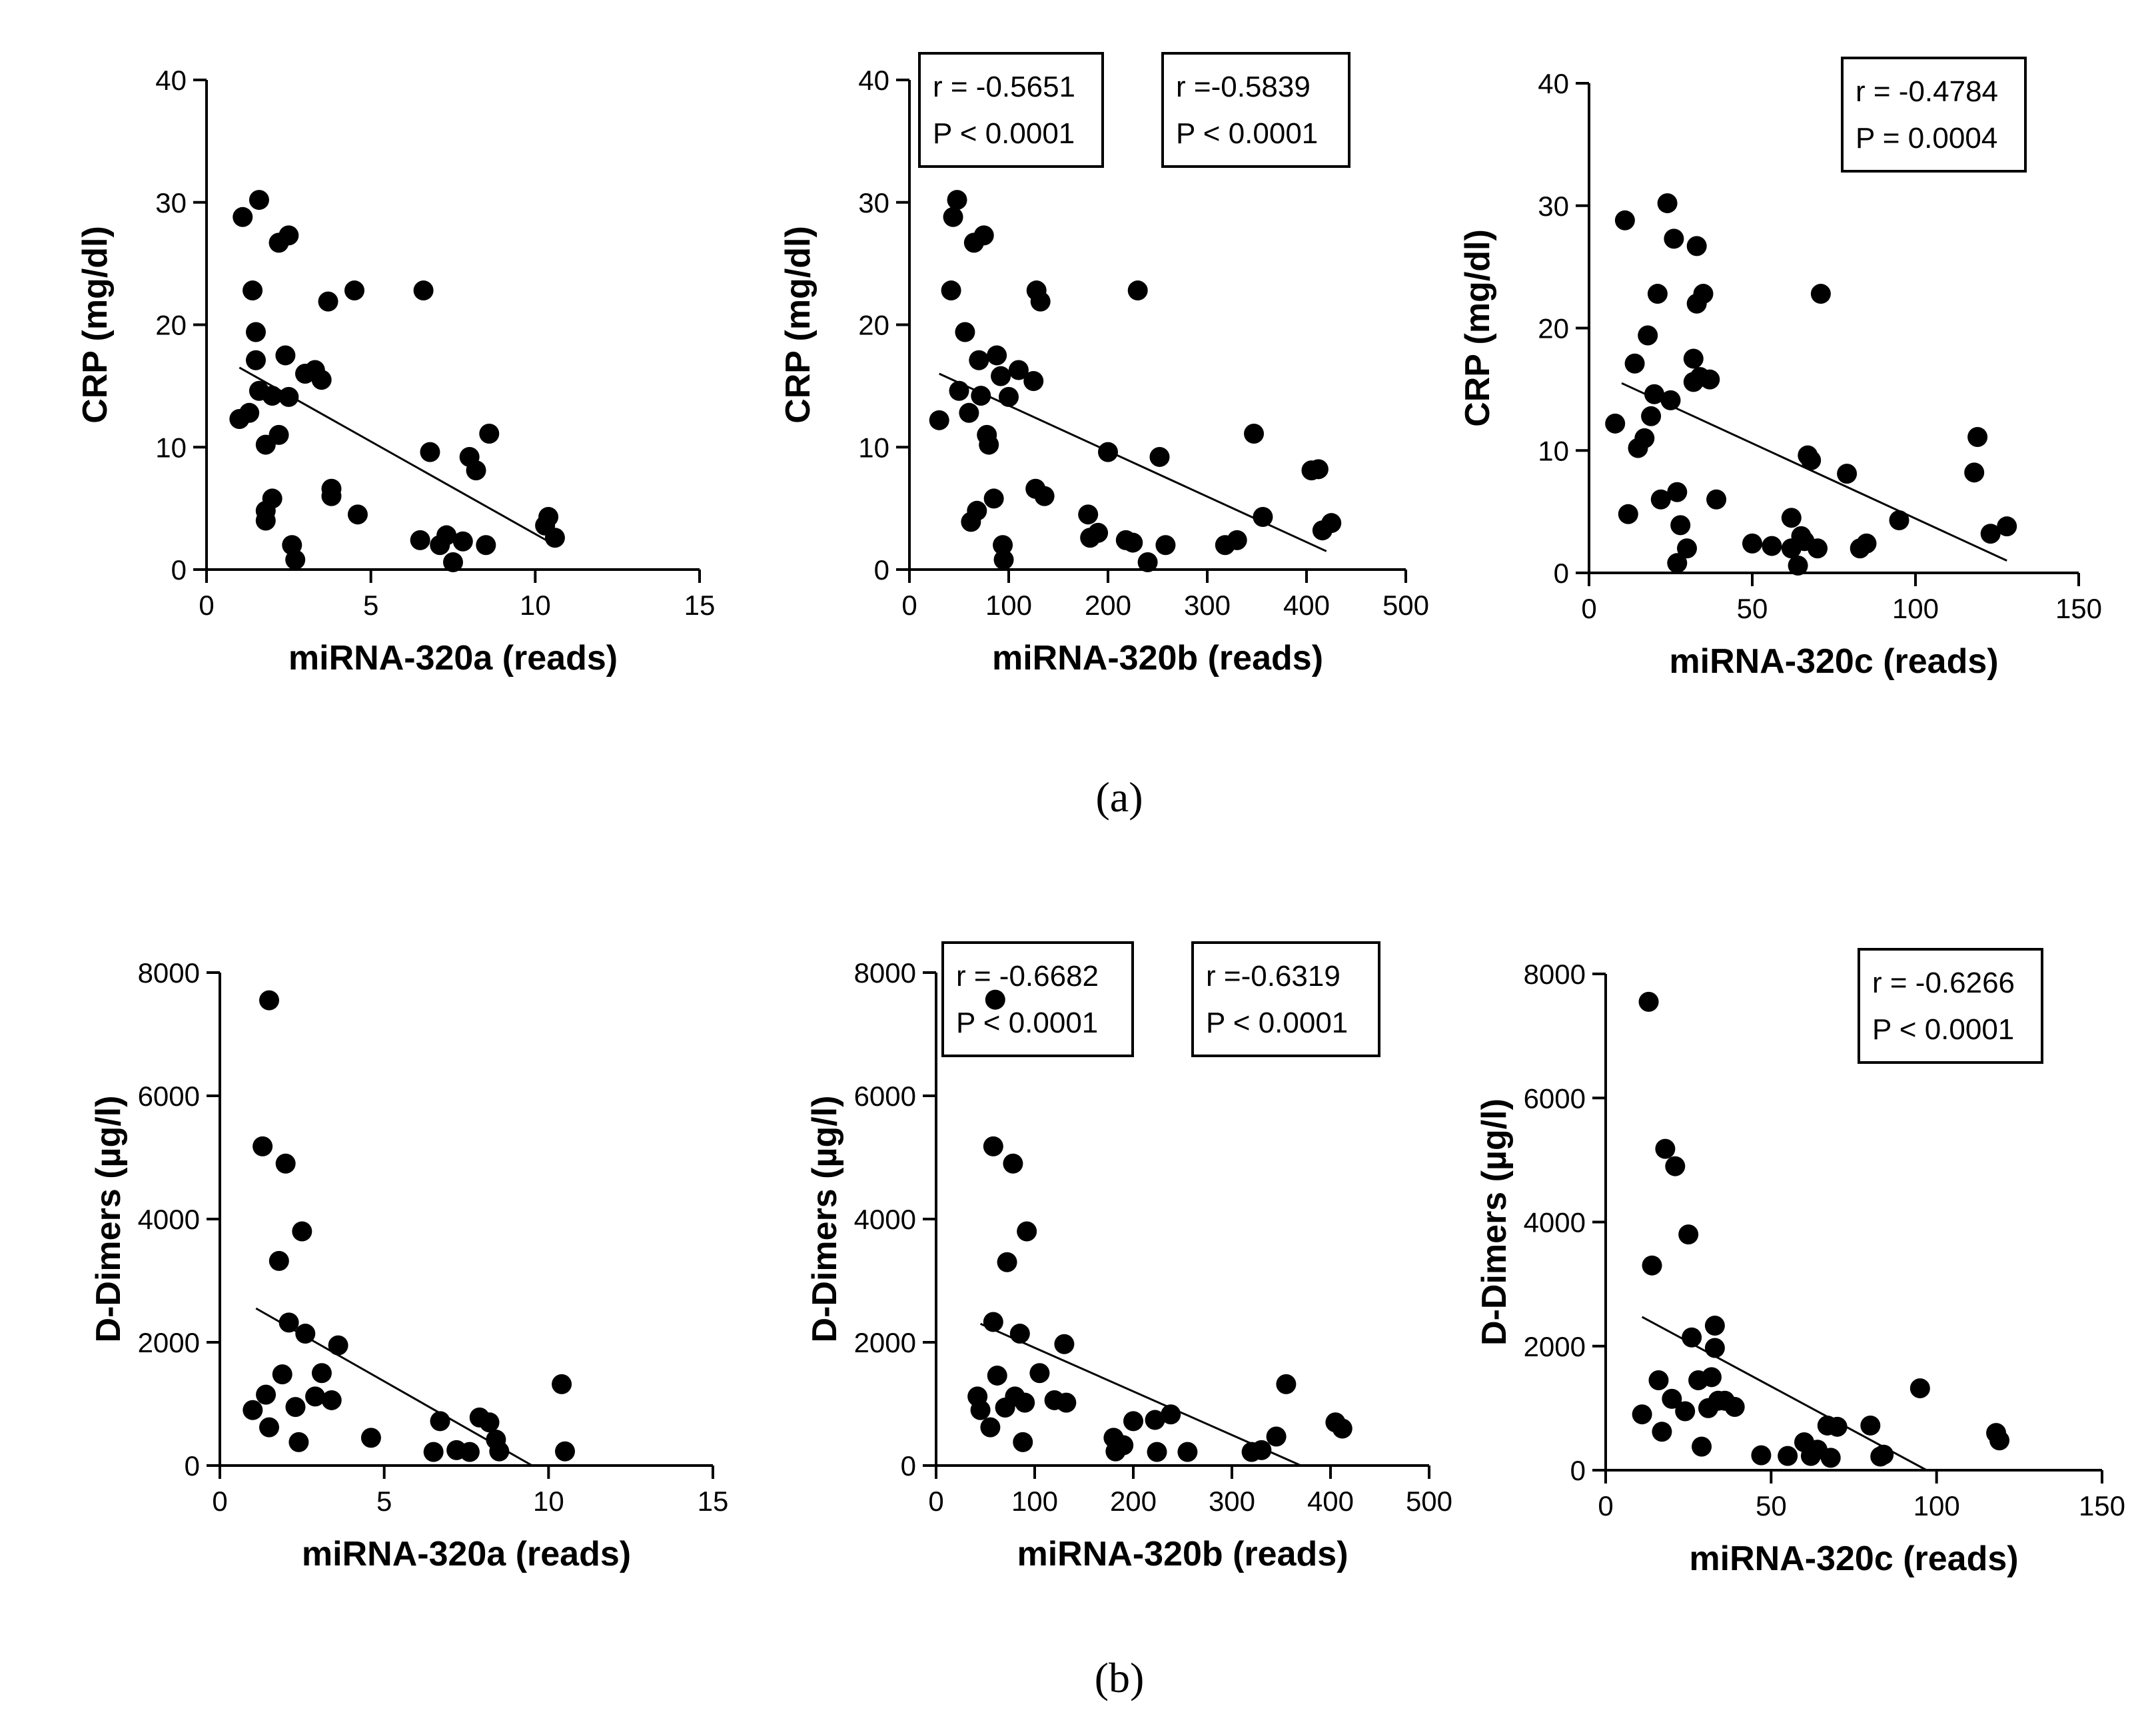  Describe the element at coordinates (1038, 999) in the screenshot. I see `stats-box: r = -0.6682 P < 0.0001` at that location.